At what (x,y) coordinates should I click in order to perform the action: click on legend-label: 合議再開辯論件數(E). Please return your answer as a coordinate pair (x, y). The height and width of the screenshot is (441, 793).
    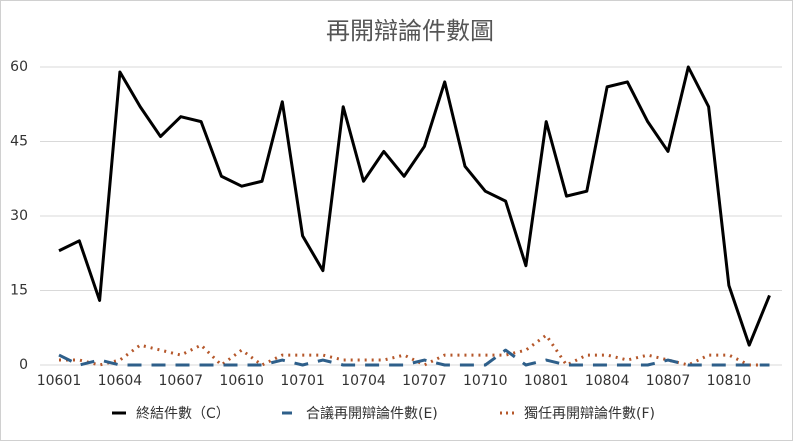
    Looking at the image, I should click on (372, 413).